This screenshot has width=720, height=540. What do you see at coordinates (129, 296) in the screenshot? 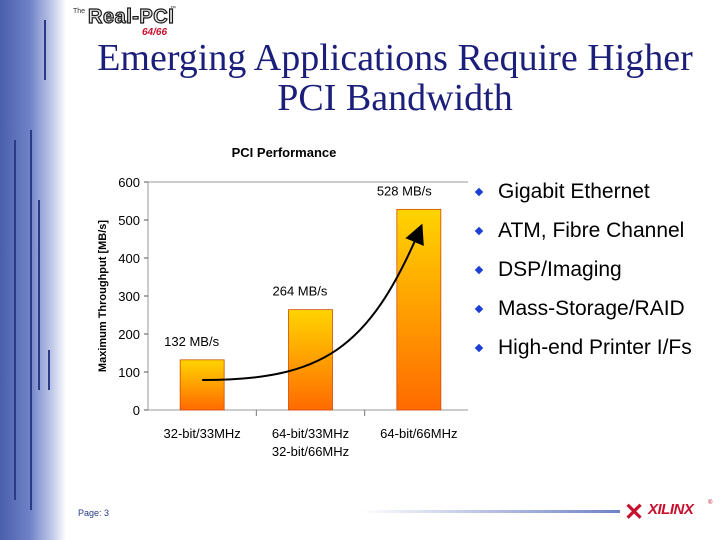
I see `y-tick-label: 300` at bounding box center [129, 296].